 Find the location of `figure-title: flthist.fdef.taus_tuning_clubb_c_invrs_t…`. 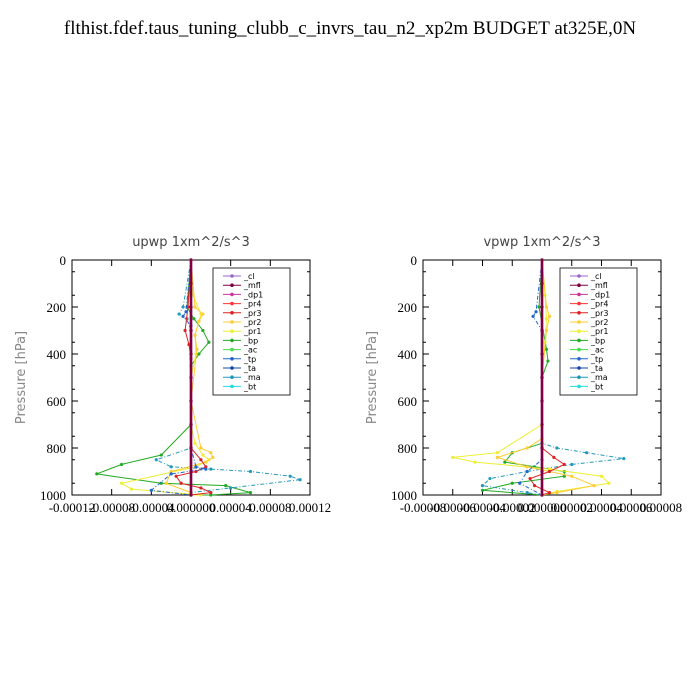

figure-title: flthist.fdef.taus_tuning_clubb_c_invrs_t… is located at coordinates (350, 28).